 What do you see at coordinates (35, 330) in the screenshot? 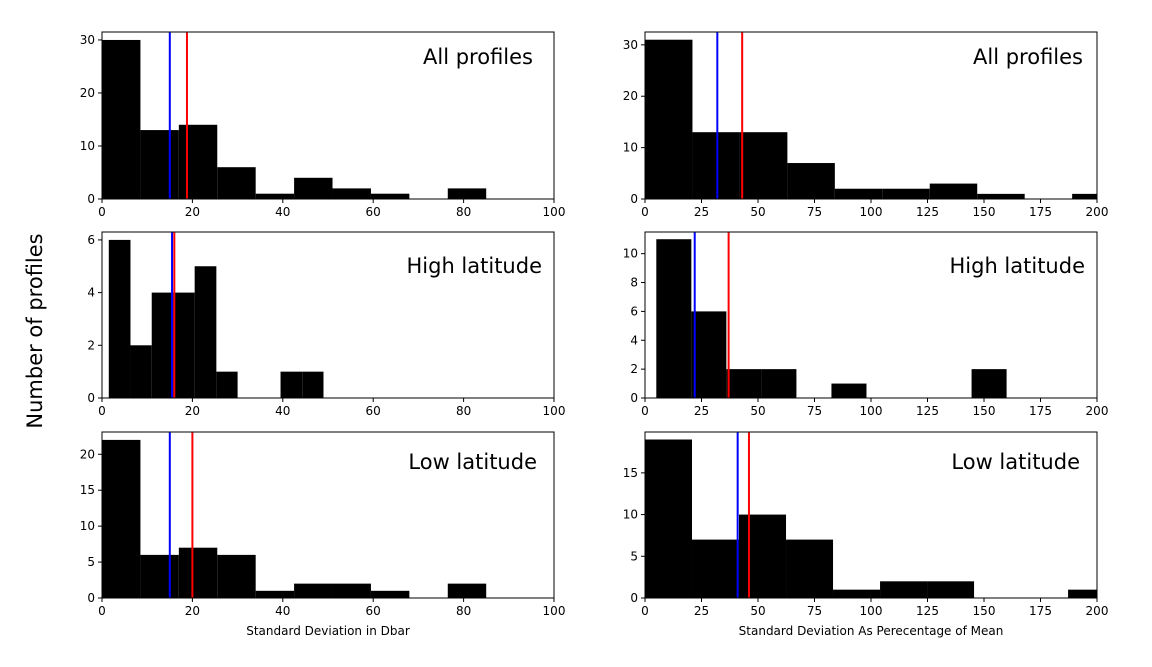
I see `figure-ylabel: Number of profiles` at bounding box center [35, 330].